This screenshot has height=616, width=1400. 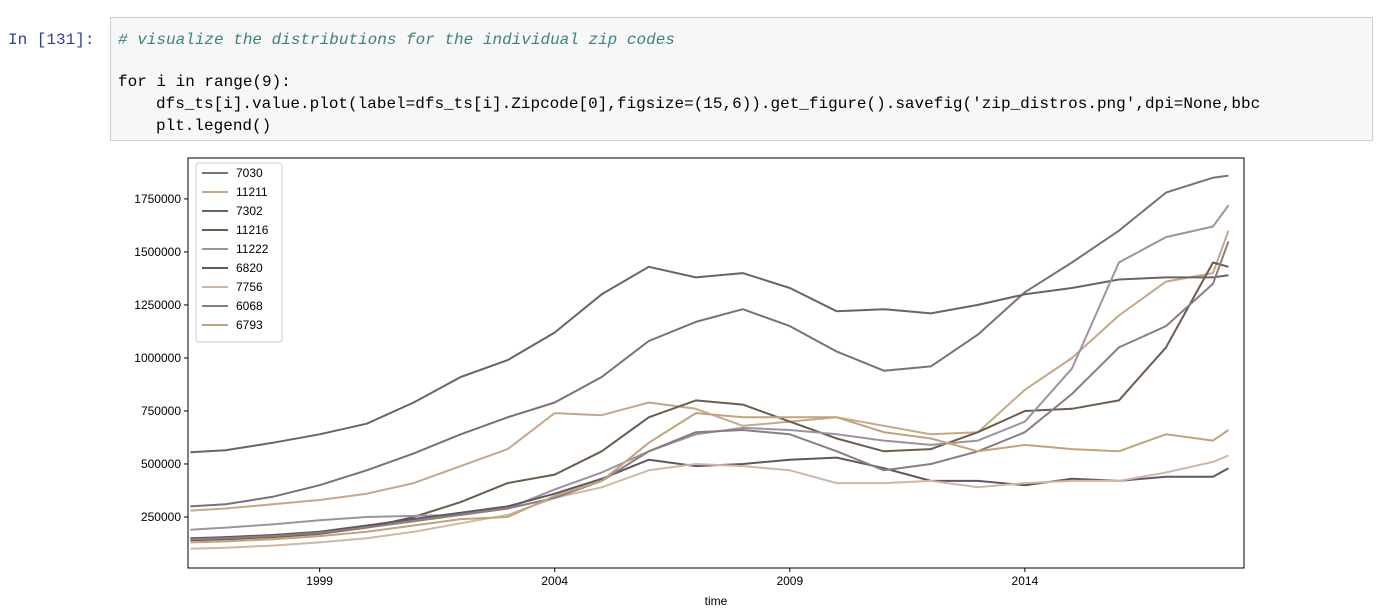 What do you see at coordinates (157, 199) in the screenshot?
I see `y-tick-label: 1750000` at bounding box center [157, 199].